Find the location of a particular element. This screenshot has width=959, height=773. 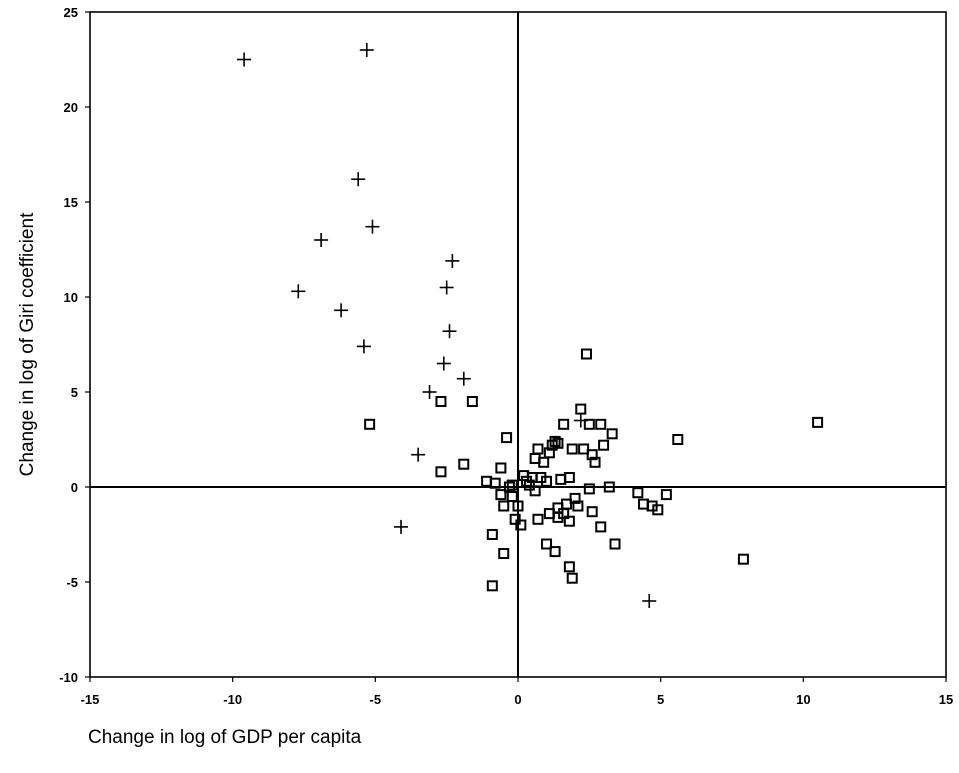

y-tick-label: -10 is located at coordinates (68, 677).